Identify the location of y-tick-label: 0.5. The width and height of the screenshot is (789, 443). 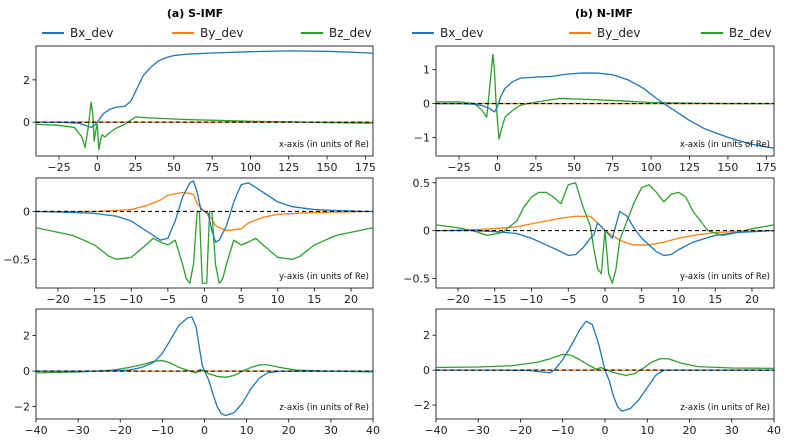
(422, 183).